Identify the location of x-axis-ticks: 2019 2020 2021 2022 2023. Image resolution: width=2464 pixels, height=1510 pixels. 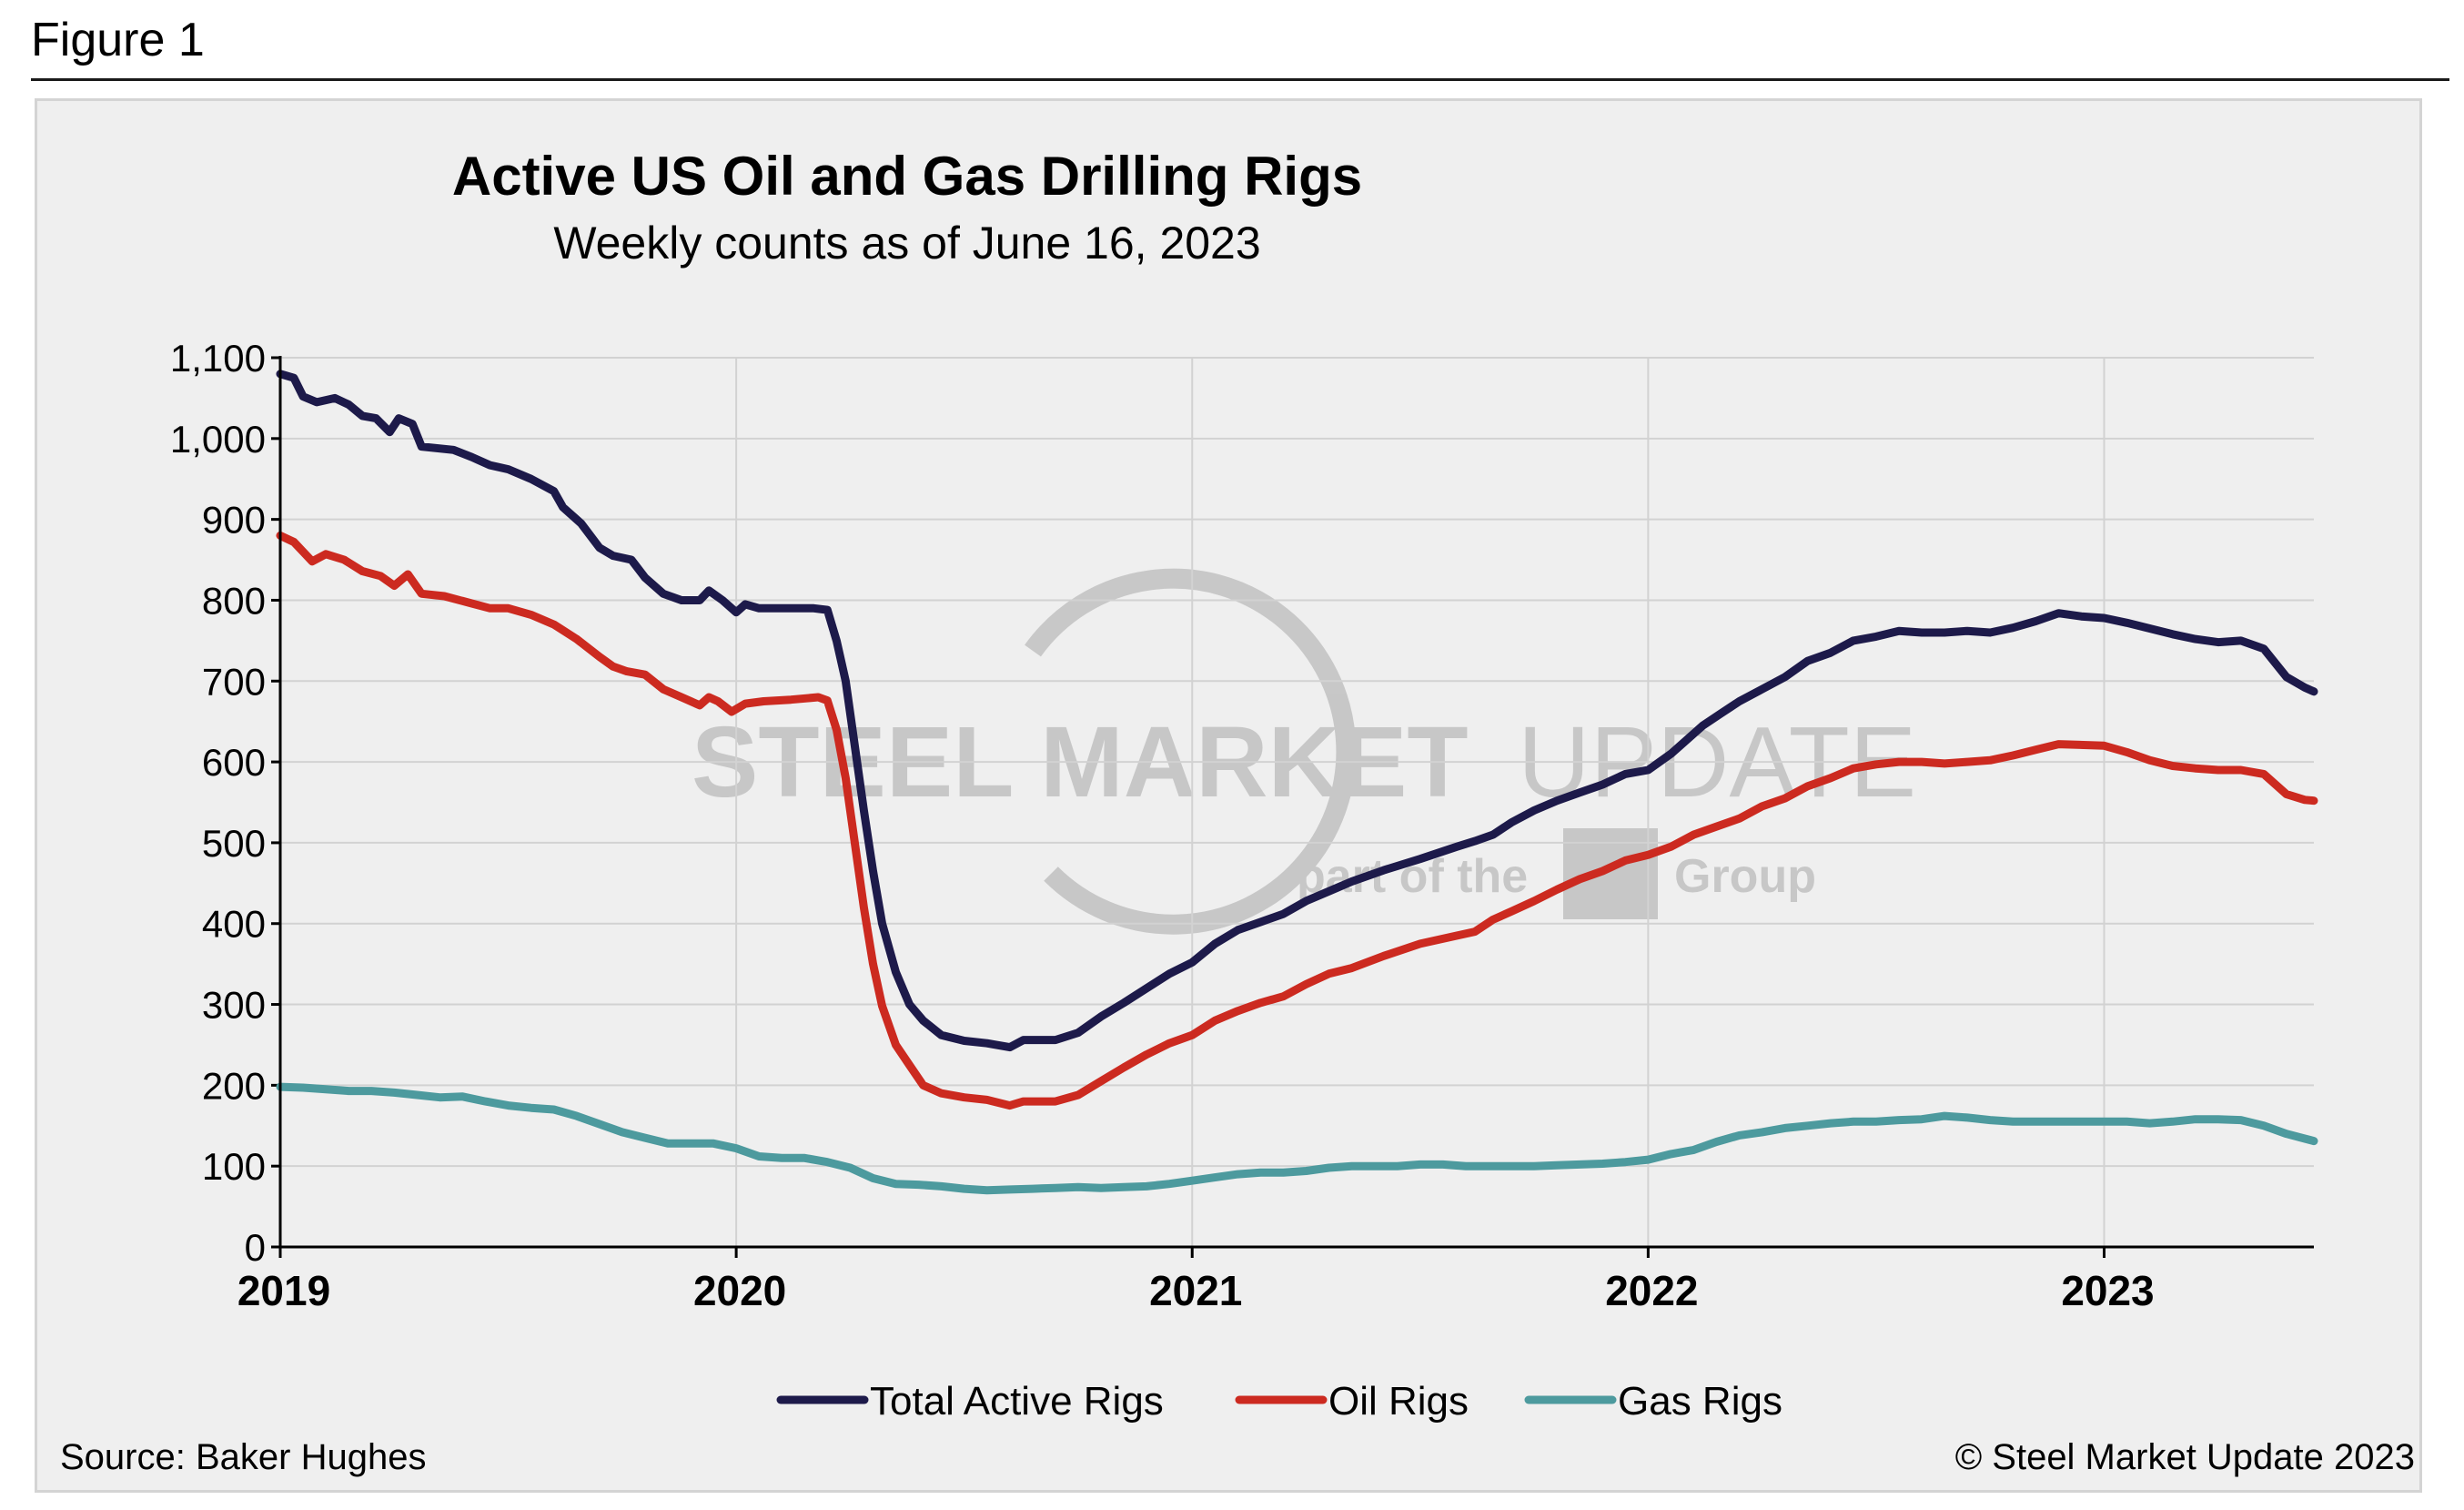
(1196, 1281).